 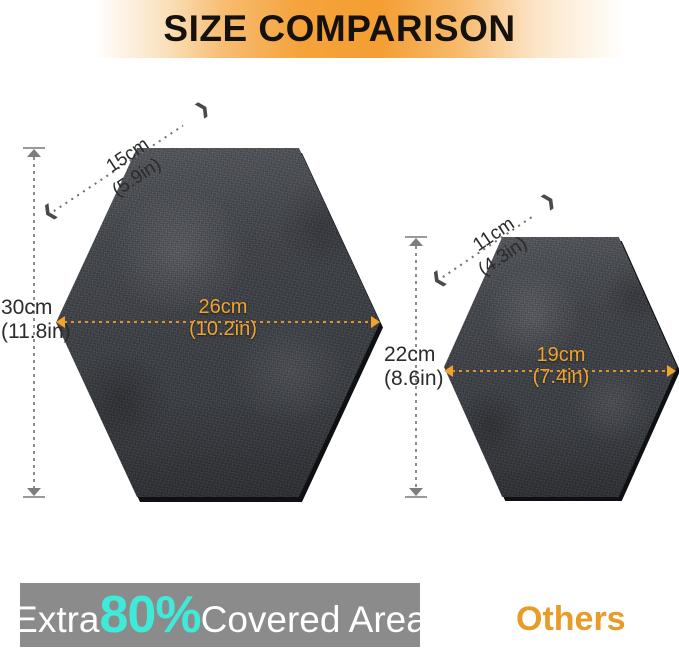 What do you see at coordinates (223, 307) in the screenshot?
I see `left-width-label-cm: 26cm` at bounding box center [223, 307].